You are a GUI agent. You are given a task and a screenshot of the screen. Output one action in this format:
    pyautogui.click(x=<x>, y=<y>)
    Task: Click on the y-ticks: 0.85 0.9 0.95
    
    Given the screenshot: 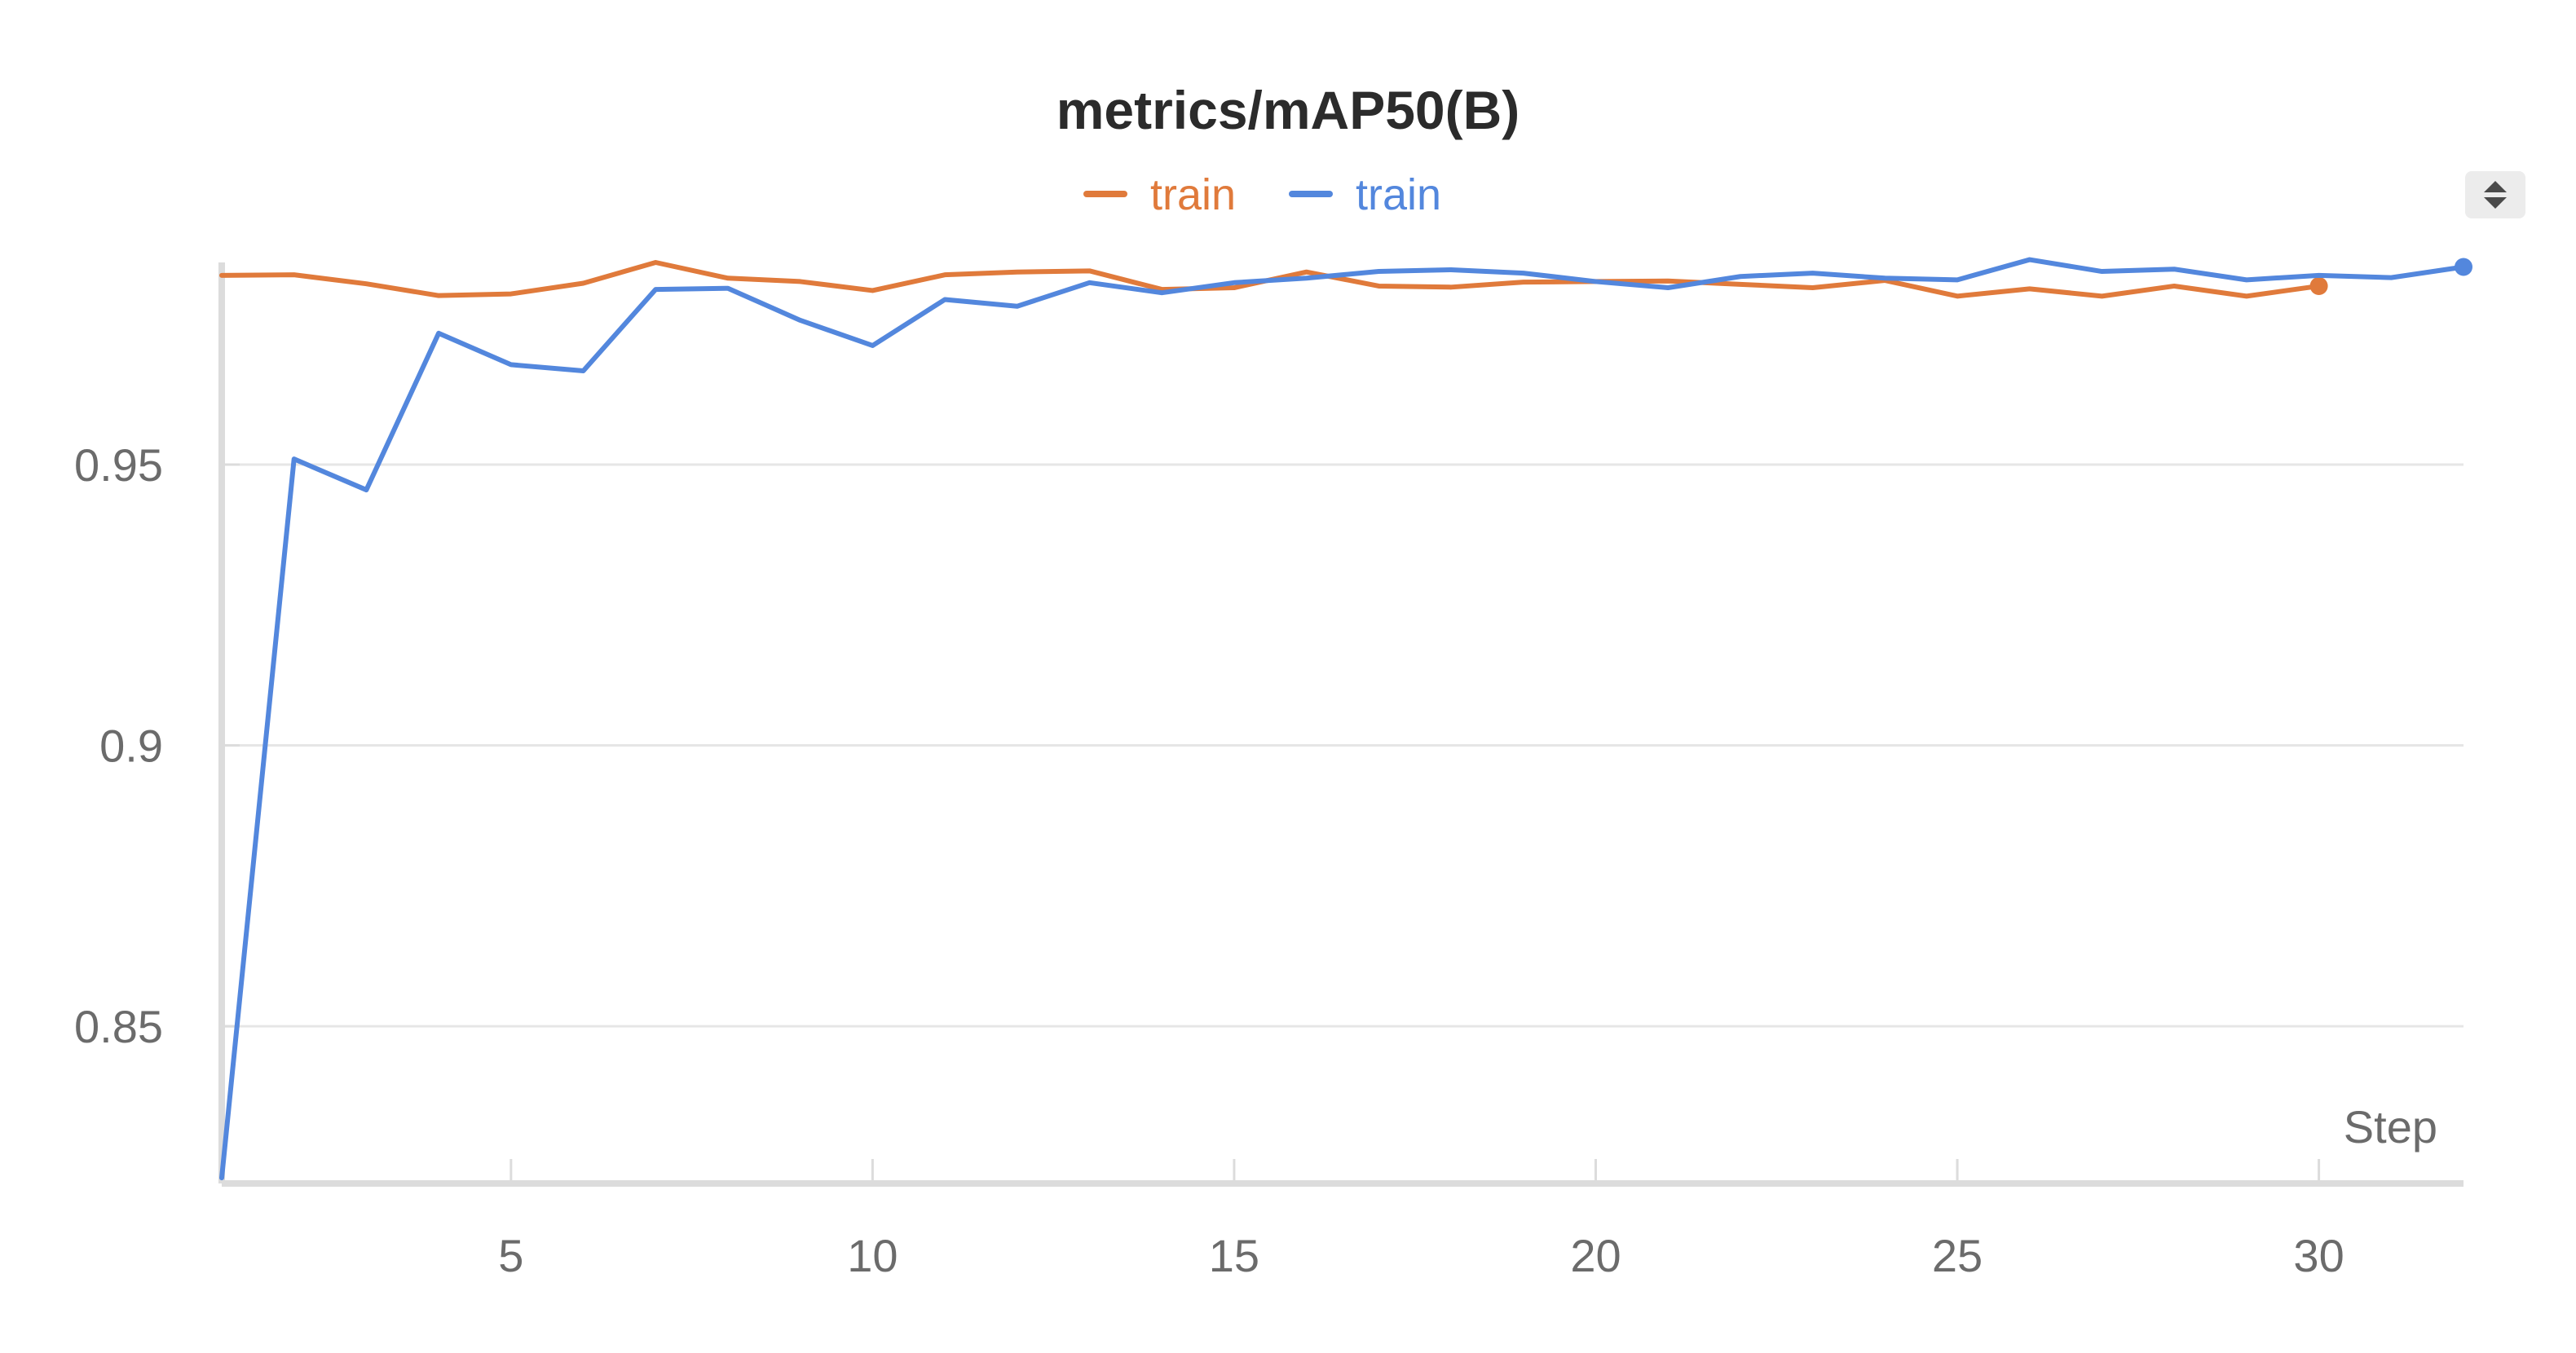 What is the action you would take?
    pyautogui.click(x=157, y=745)
    